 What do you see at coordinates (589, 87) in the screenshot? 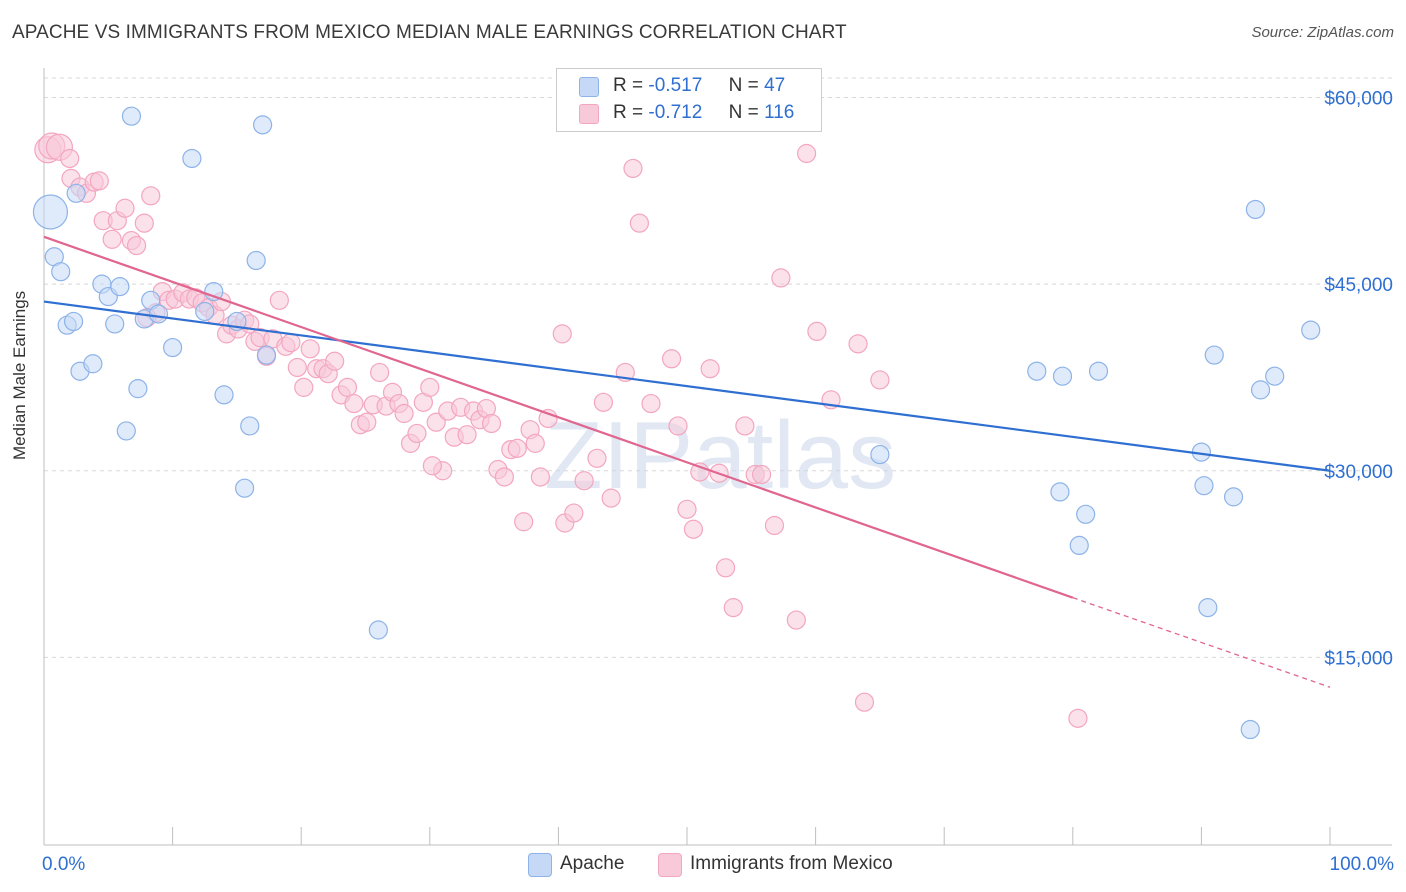
I see `apache-swatch` at bounding box center [589, 87].